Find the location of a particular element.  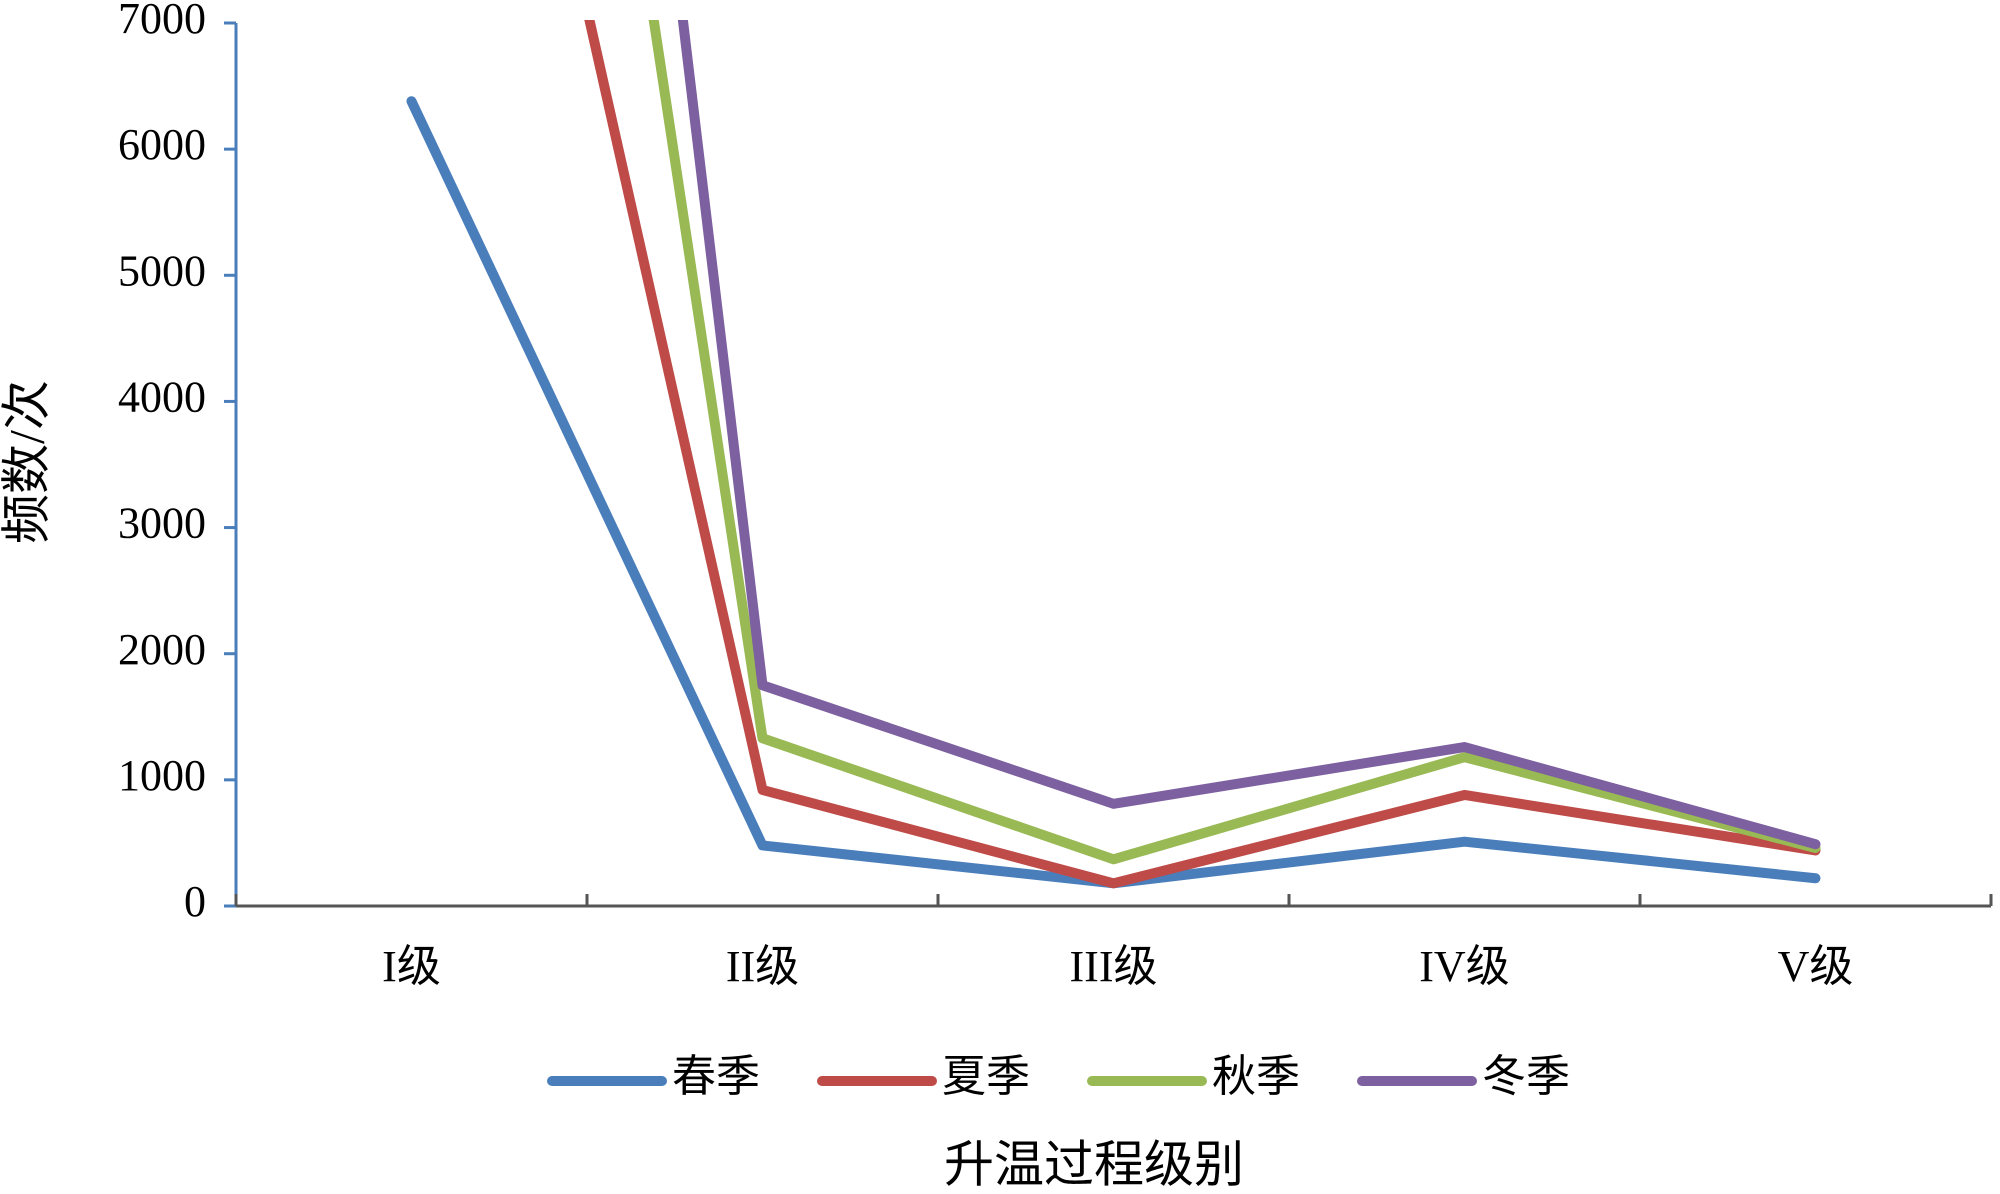

y-tick-label: 4000 is located at coordinates (162, 397).